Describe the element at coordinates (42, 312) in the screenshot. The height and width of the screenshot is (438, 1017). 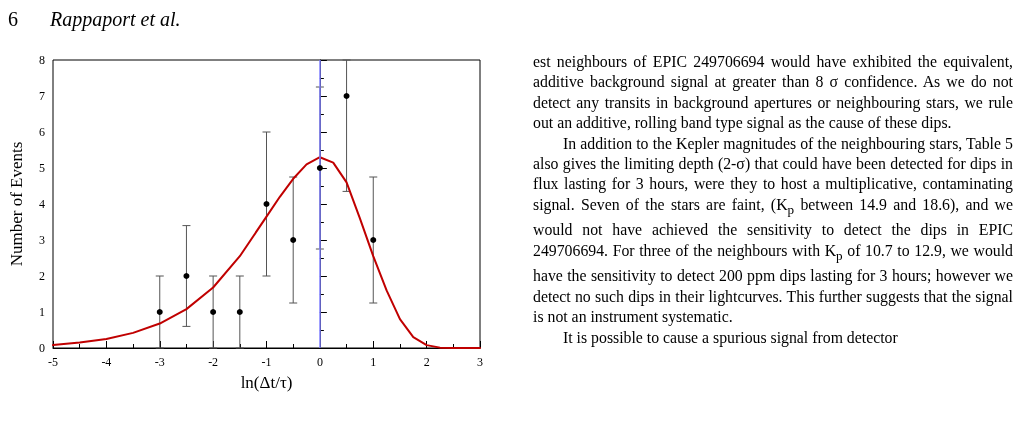
I see `y-tick-label: 1` at that location.